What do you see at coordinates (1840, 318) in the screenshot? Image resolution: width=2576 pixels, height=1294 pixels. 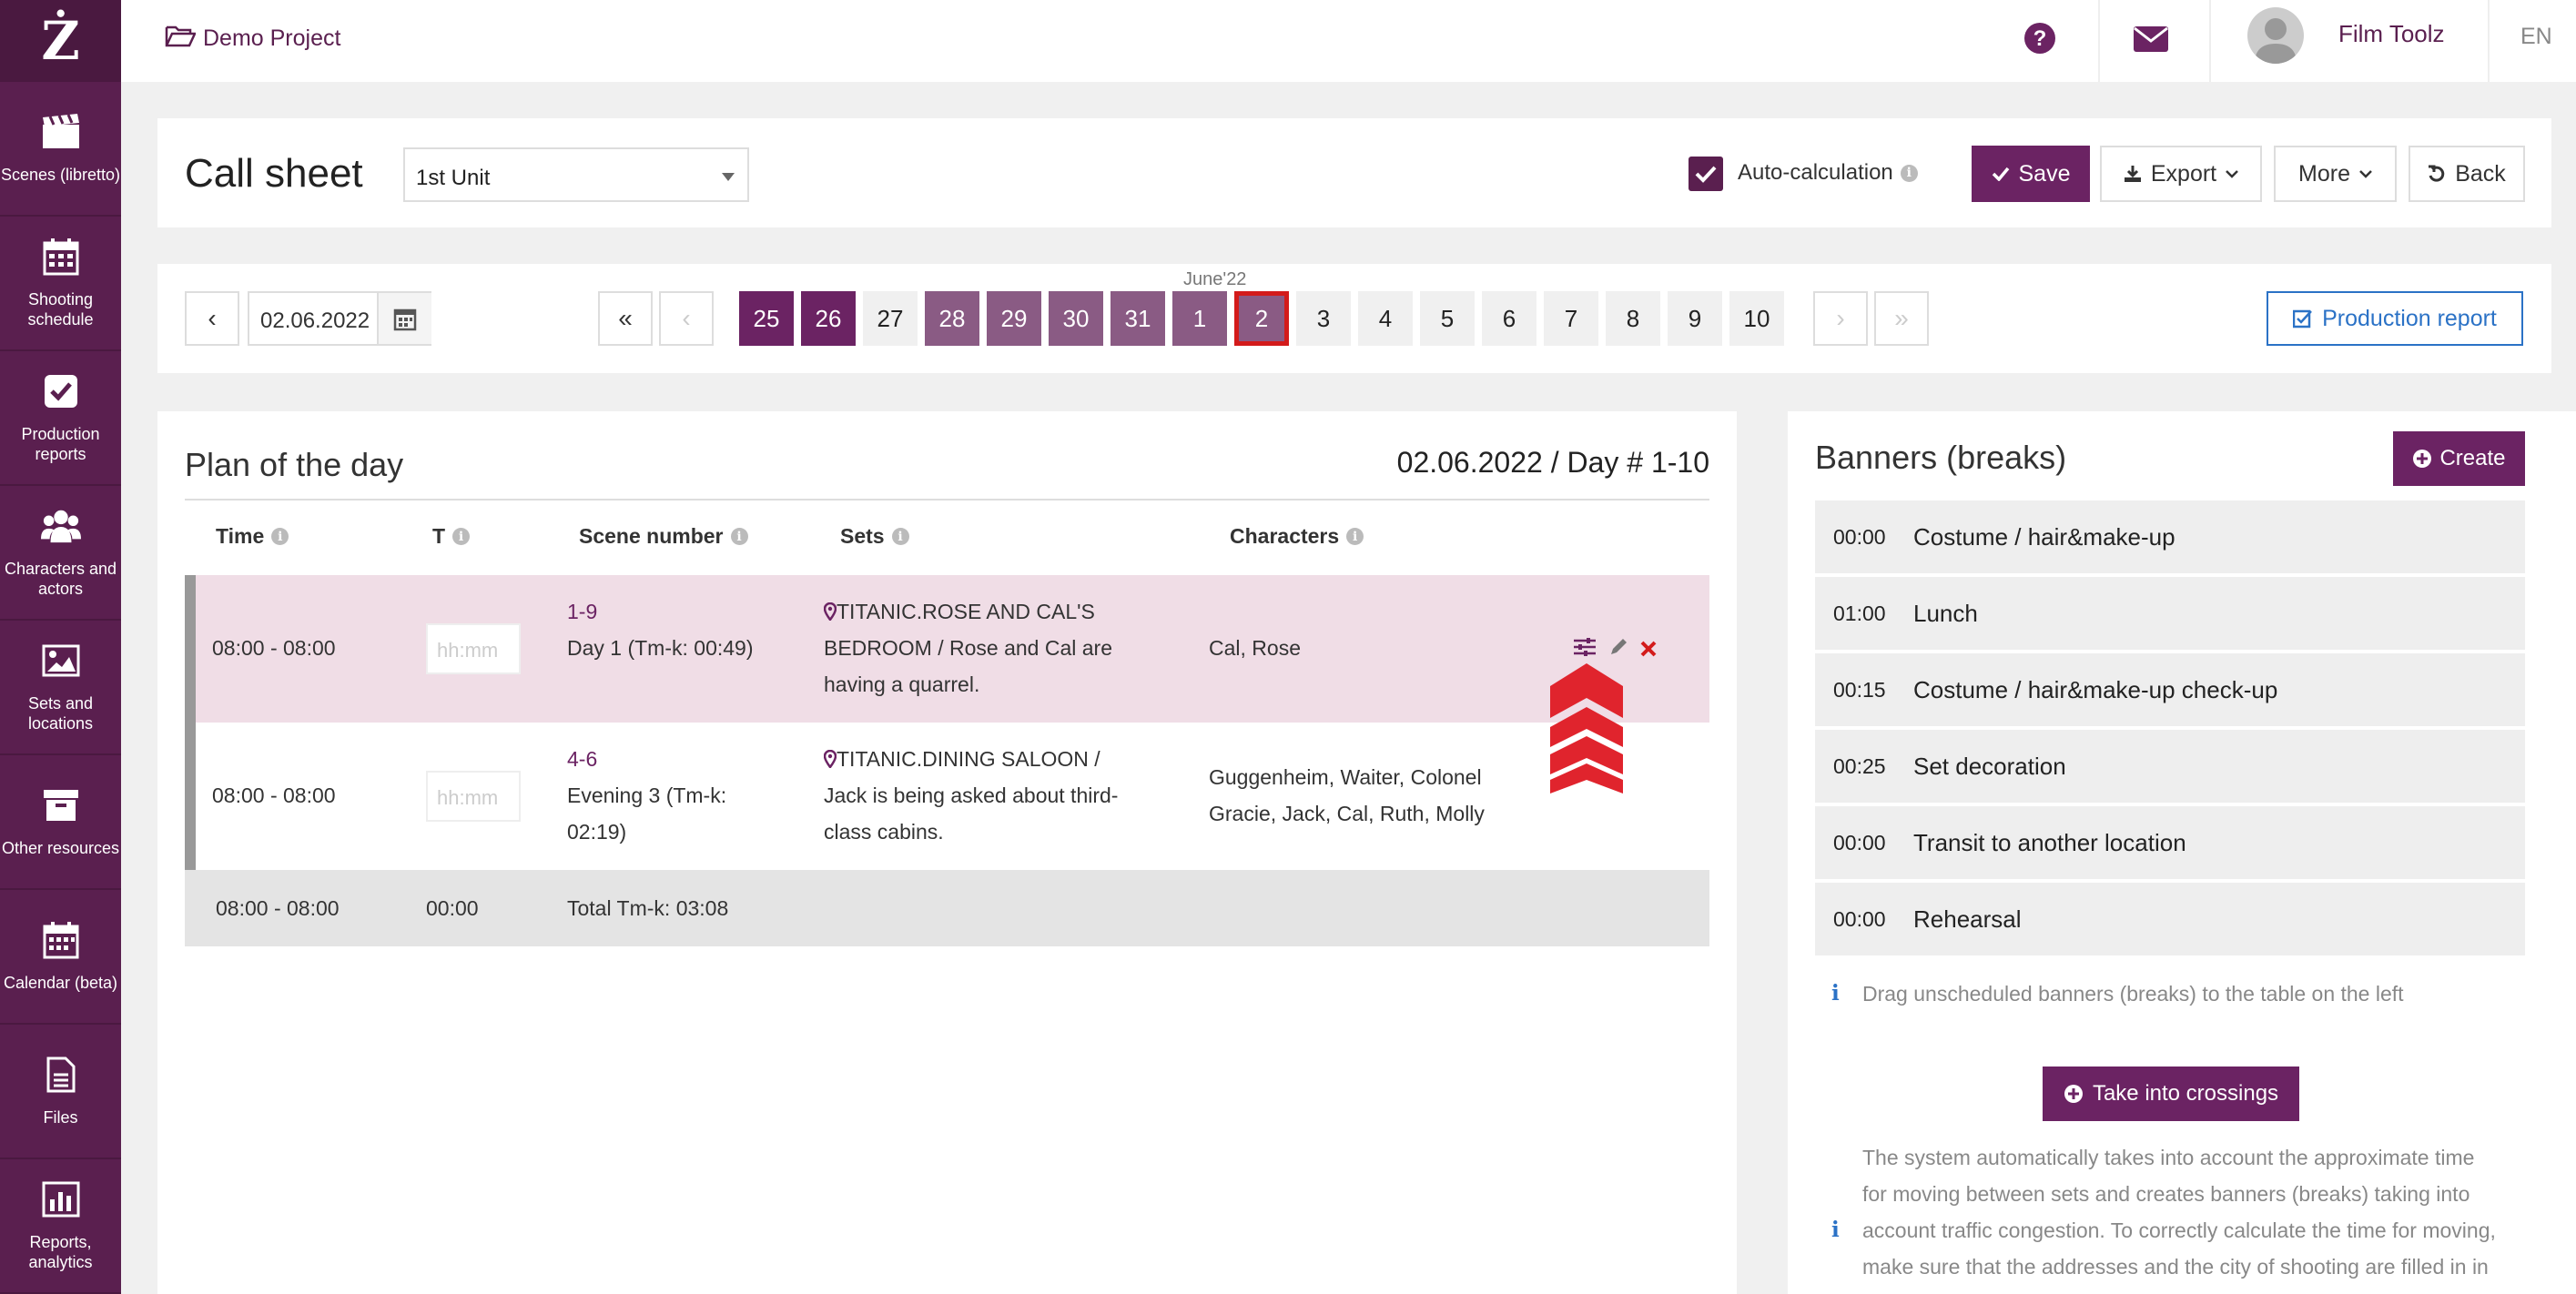 I see `next-page-button: ›` at bounding box center [1840, 318].